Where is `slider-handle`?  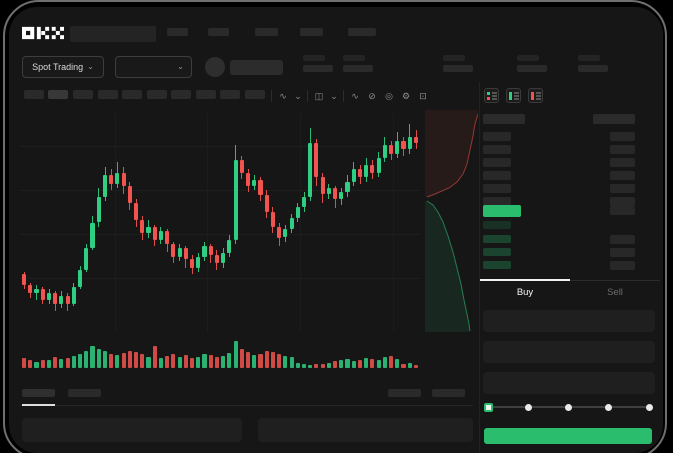 slider-handle is located at coordinates (488, 407).